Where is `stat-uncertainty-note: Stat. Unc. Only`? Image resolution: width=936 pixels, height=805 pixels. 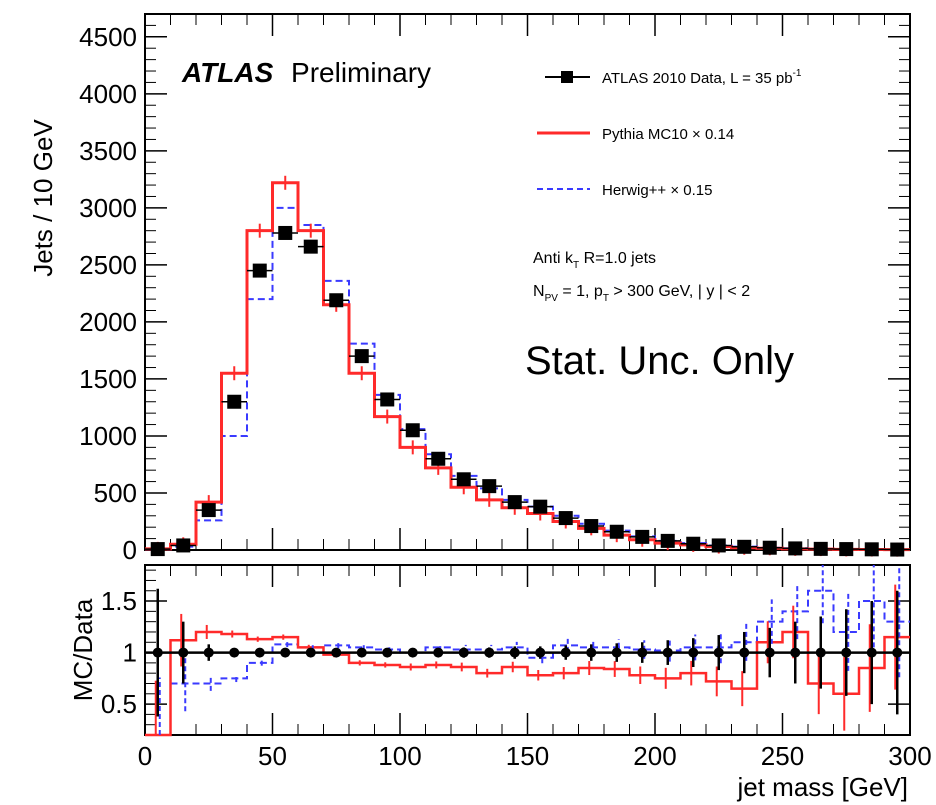
stat-uncertainty-note: Stat. Unc. Only is located at coordinates (659, 361).